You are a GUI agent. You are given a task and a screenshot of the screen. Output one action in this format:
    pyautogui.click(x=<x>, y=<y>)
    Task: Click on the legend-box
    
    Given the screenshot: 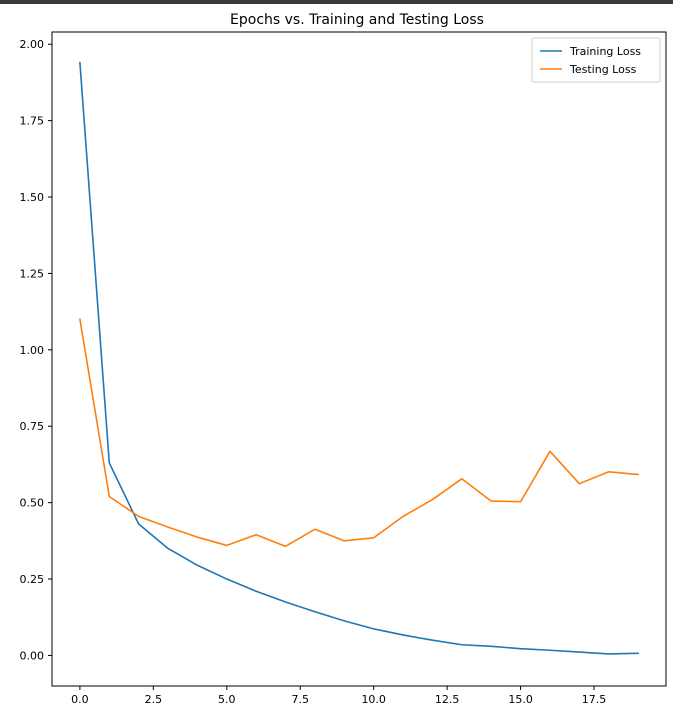 What is the action you would take?
    pyautogui.click(x=596, y=60)
    